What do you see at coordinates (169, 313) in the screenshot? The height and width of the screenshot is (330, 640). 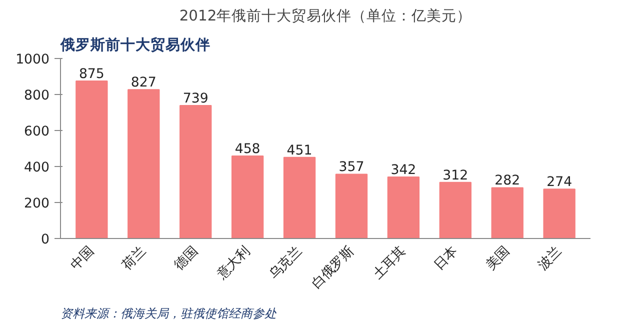 I see `text: 资料来源：俄海关局，驻俄使馆经商参处` at bounding box center [169, 313].